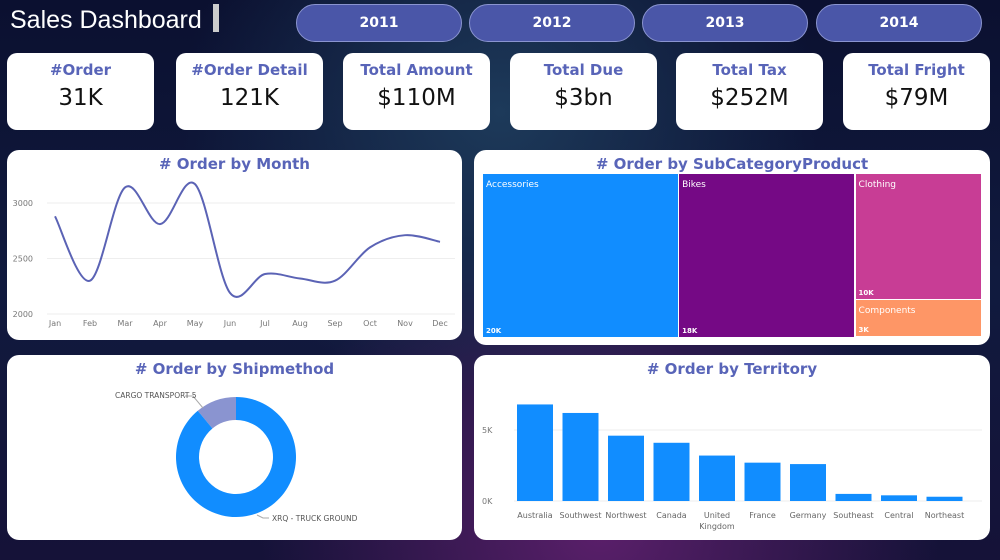 The width and height of the screenshot is (1000, 560). I want to click on x-tick-label: Jan, so click(54, 323).